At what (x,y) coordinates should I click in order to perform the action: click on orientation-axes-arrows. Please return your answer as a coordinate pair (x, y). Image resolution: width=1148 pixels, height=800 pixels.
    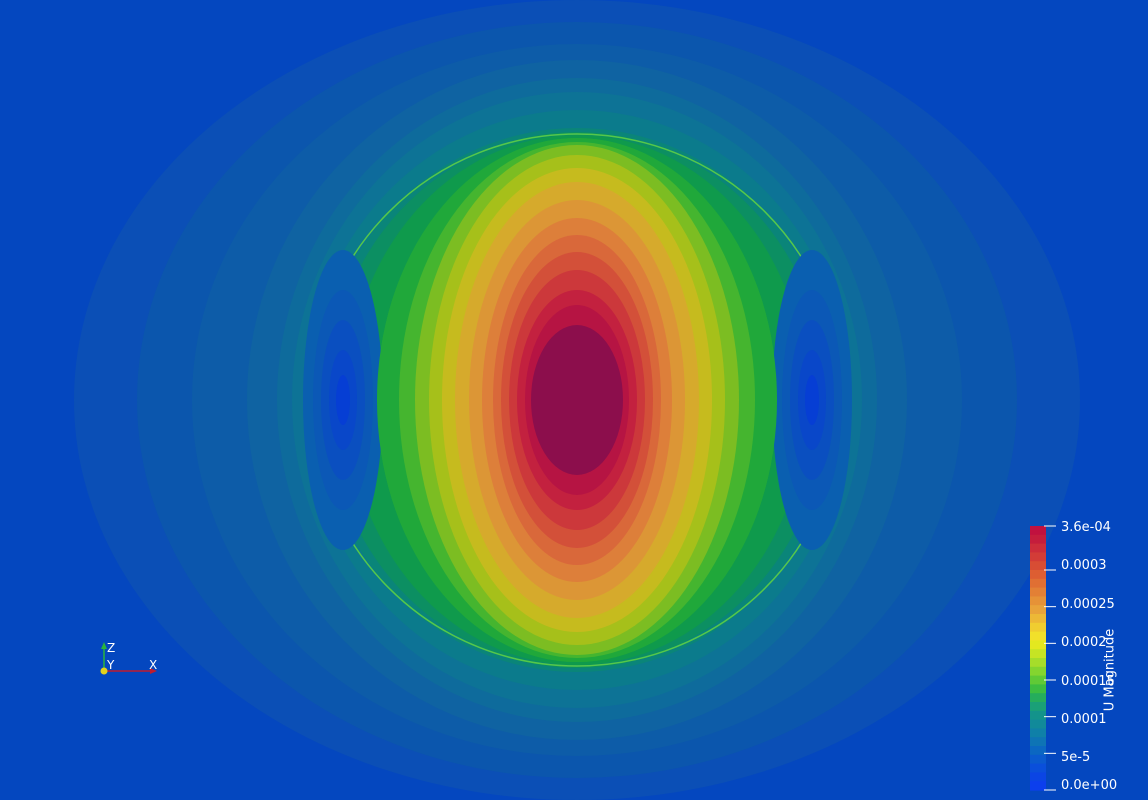
    Looking at the image, I should click on (128, 658).